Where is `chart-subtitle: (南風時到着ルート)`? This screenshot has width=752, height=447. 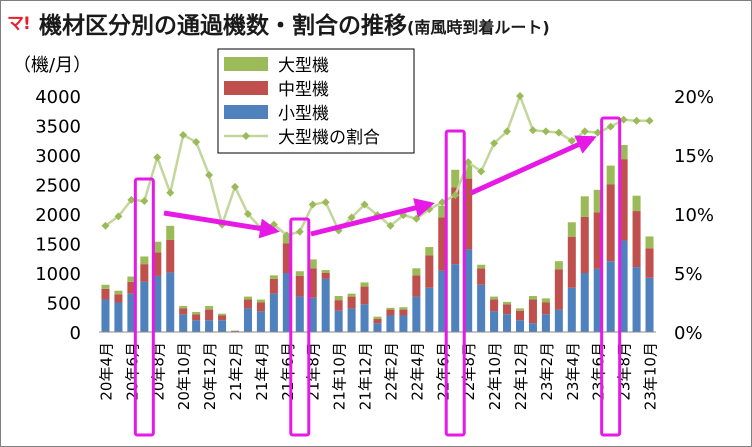
chart-subtitle: (南風時到着ルート) is located at coordinates (478, 27).